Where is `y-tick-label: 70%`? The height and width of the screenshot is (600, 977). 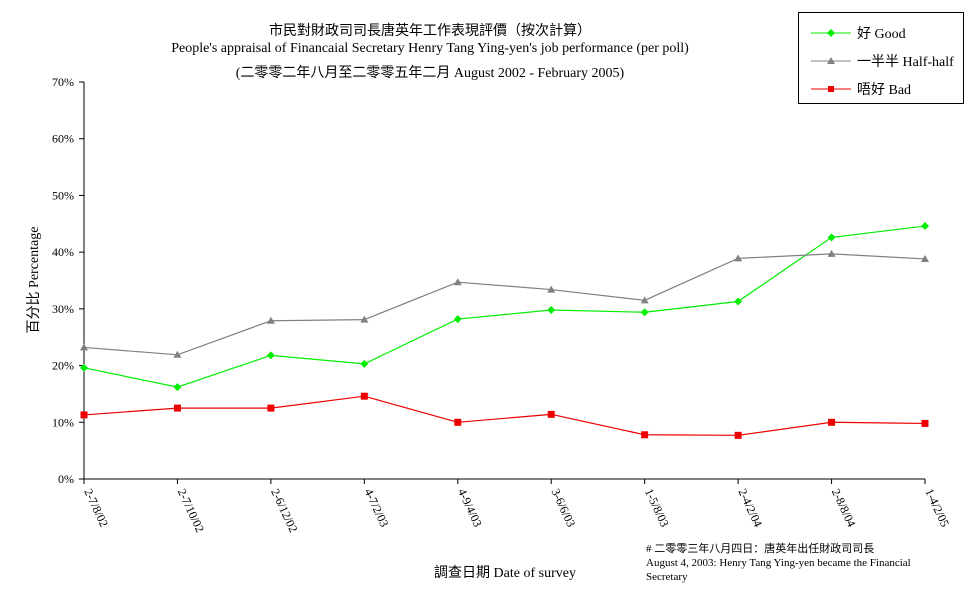
y-tick-label: 70% is located at coordinates (63, 82).